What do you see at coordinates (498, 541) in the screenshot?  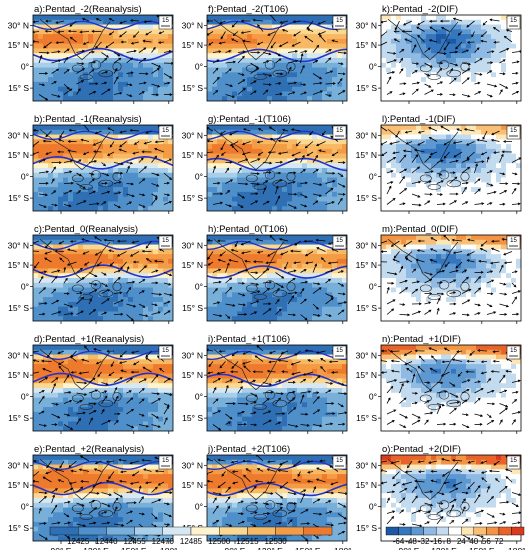 I see `colorbar-label: 72` at bounding box center [498, 541].